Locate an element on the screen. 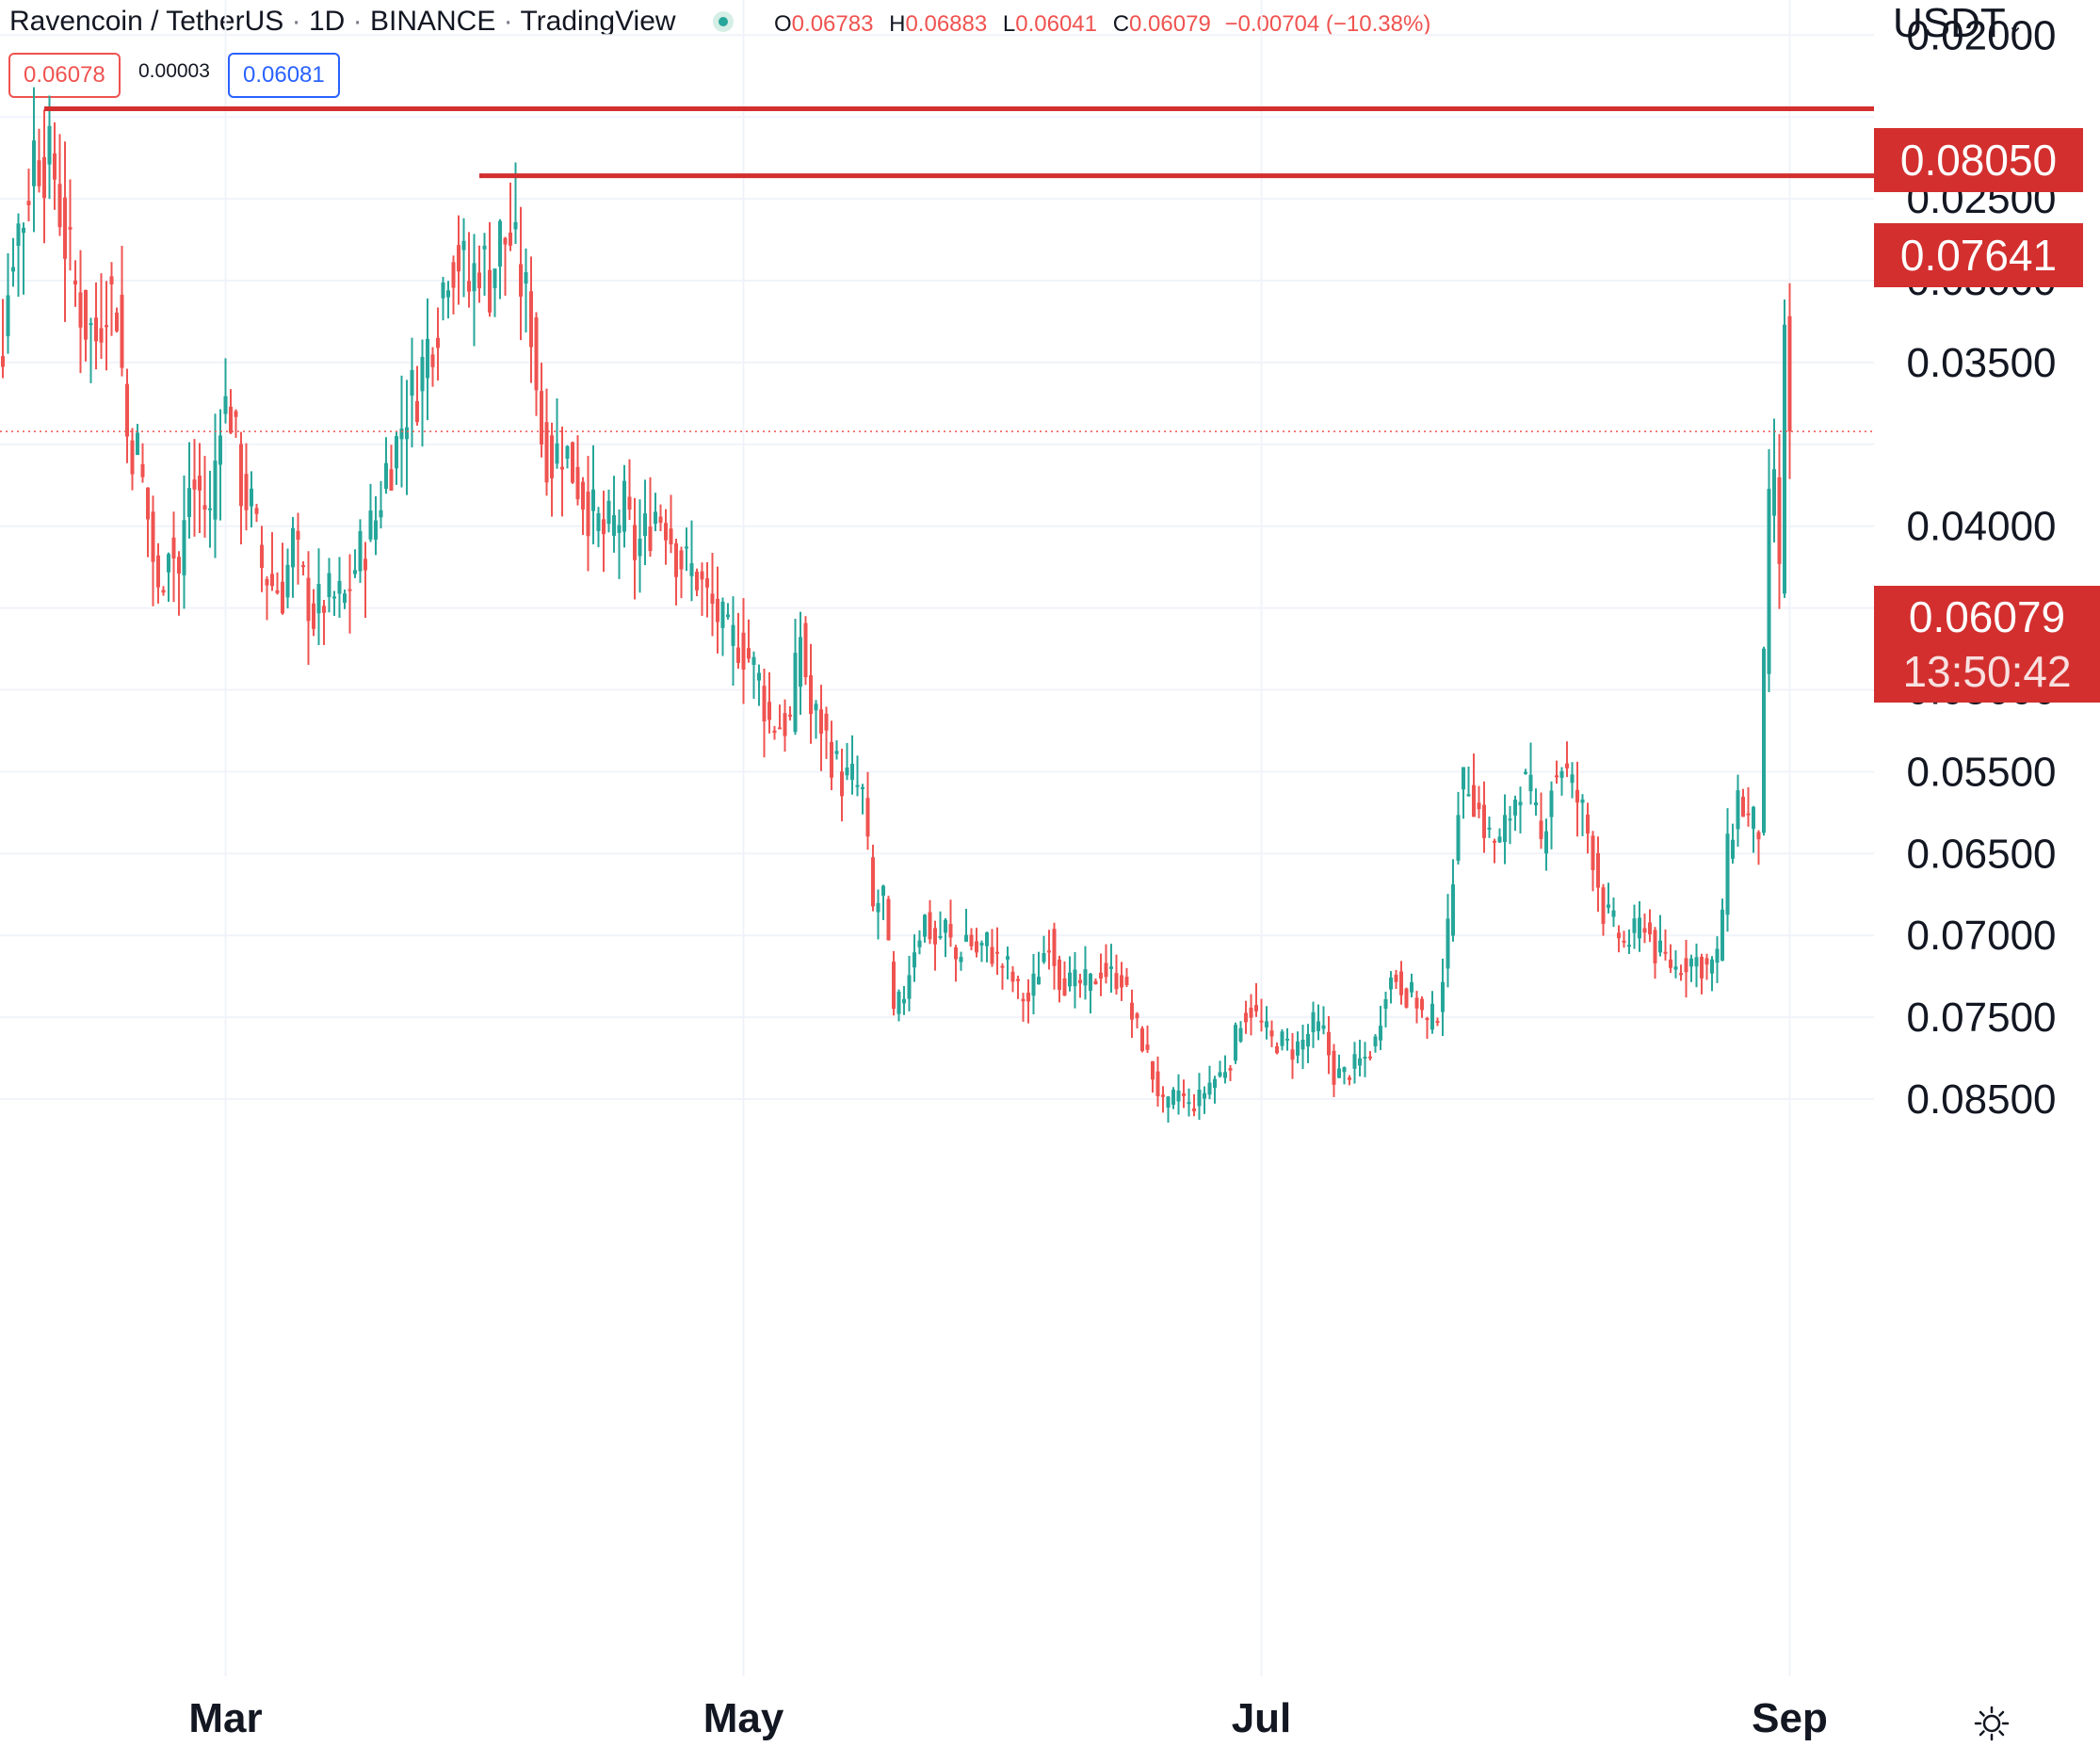  sell-price-button: 0.06078 is located at coordinates (65, 75).